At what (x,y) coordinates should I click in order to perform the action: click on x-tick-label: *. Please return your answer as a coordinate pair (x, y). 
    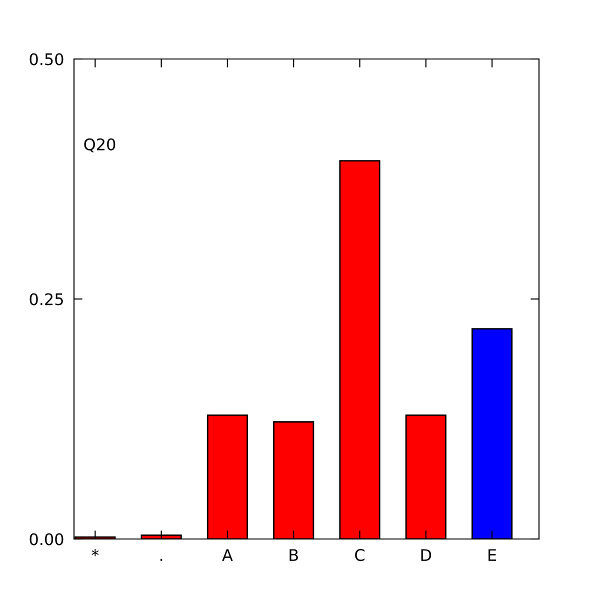
    Looking at the image, I should click on (95, 552).